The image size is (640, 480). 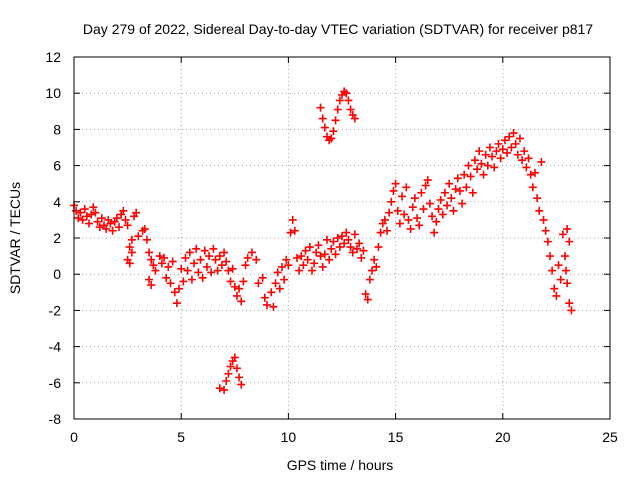 What do you see at coordinates (396, 437) in the screenshot?
I see `x-tick-label: 15` at bounding box center [396, 437].